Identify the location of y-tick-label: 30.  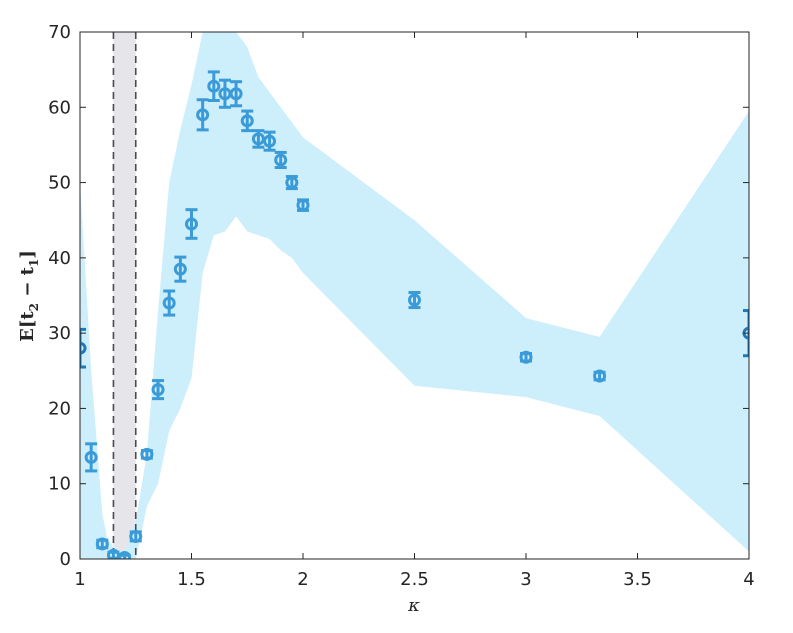
(59, 333).